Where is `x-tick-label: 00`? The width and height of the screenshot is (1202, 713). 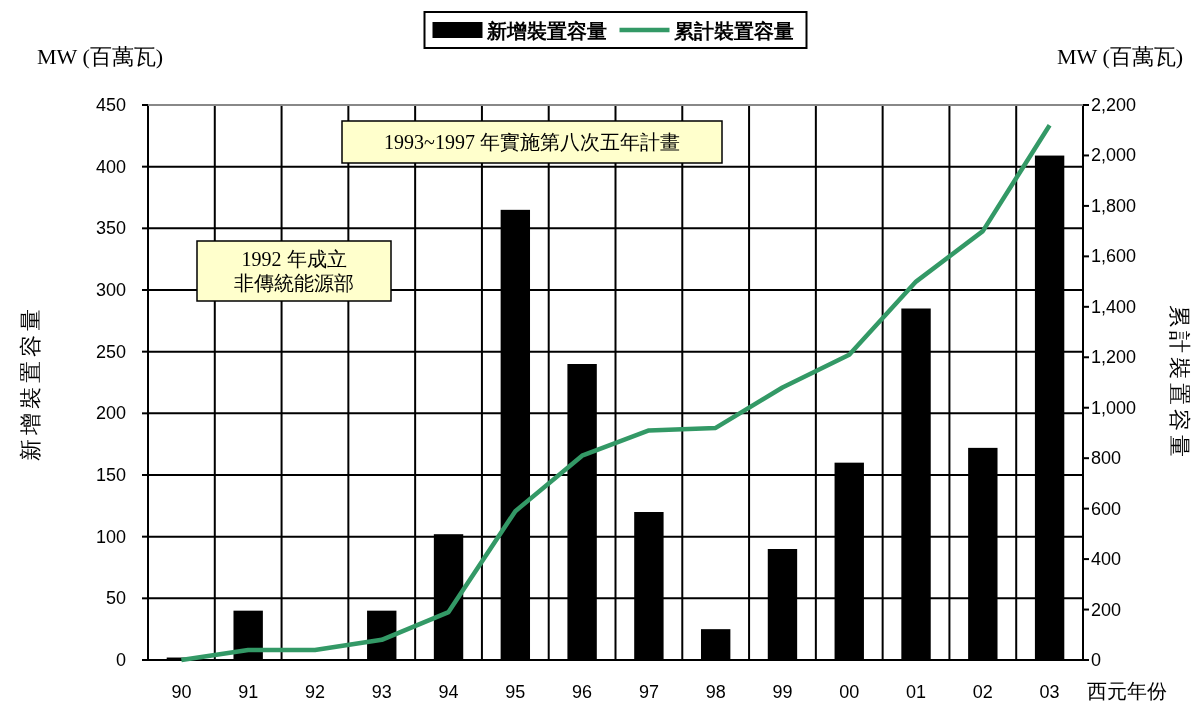 x-tick-label: 00 is located at coordinates (849, 692).